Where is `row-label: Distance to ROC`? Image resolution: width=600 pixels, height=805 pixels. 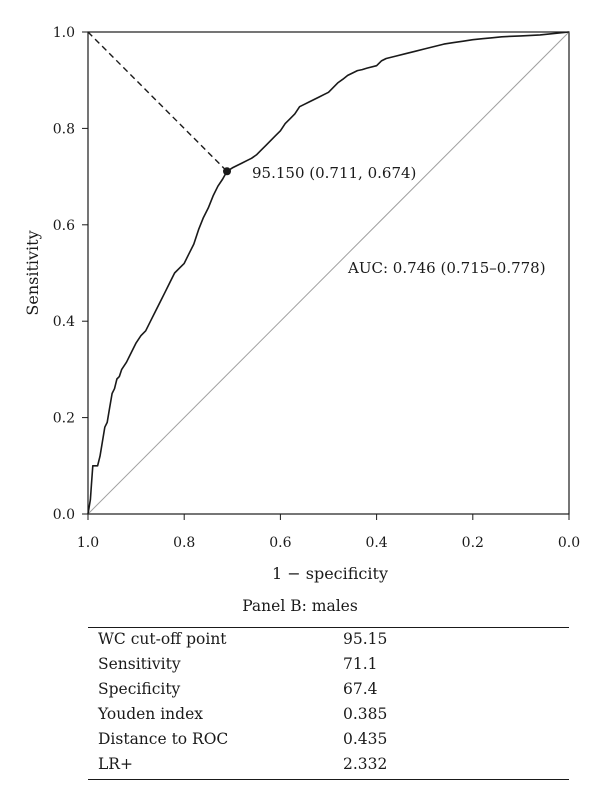
row-label: Distance to ROC is located at coordinates (163, 739).